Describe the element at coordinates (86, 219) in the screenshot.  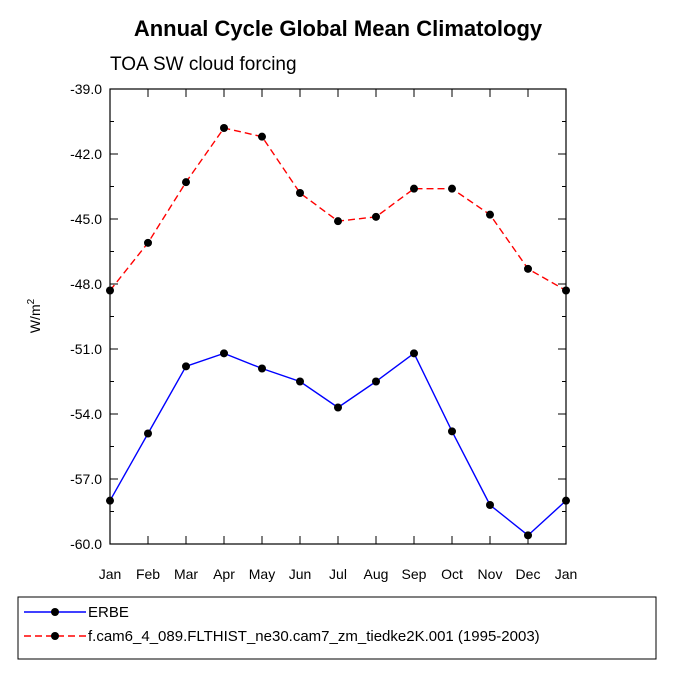
I see `y-tick-label: -45.0` at that location.